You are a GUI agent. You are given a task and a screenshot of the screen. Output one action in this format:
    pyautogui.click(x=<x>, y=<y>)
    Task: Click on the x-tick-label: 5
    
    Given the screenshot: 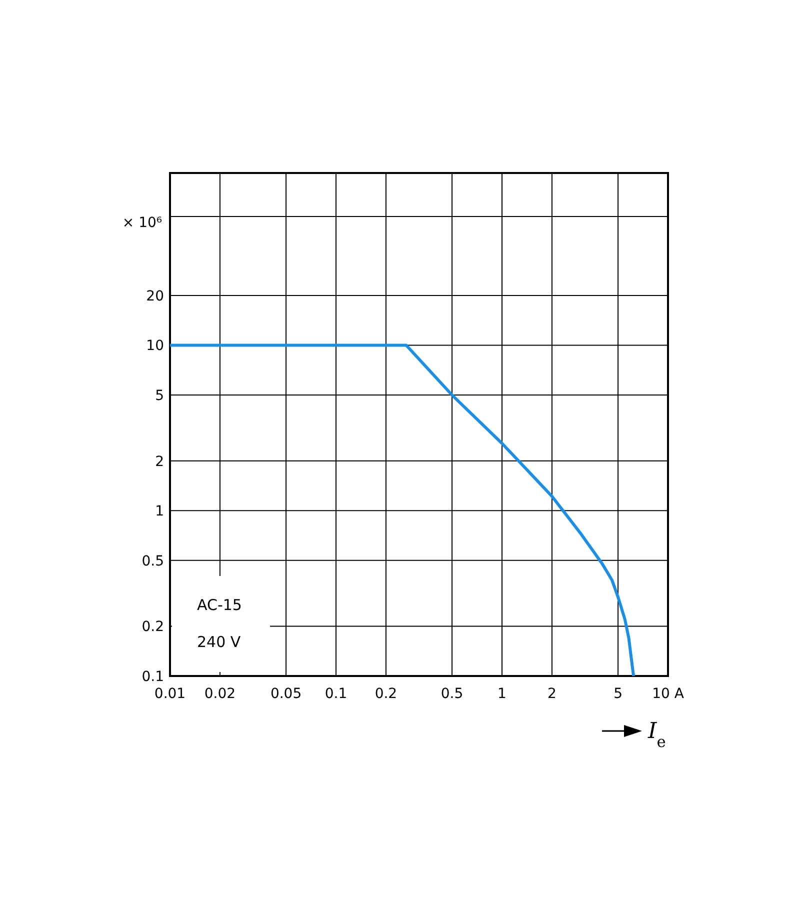 What is the action you would take?
    pyautogui.click(x=618, y=694)
    